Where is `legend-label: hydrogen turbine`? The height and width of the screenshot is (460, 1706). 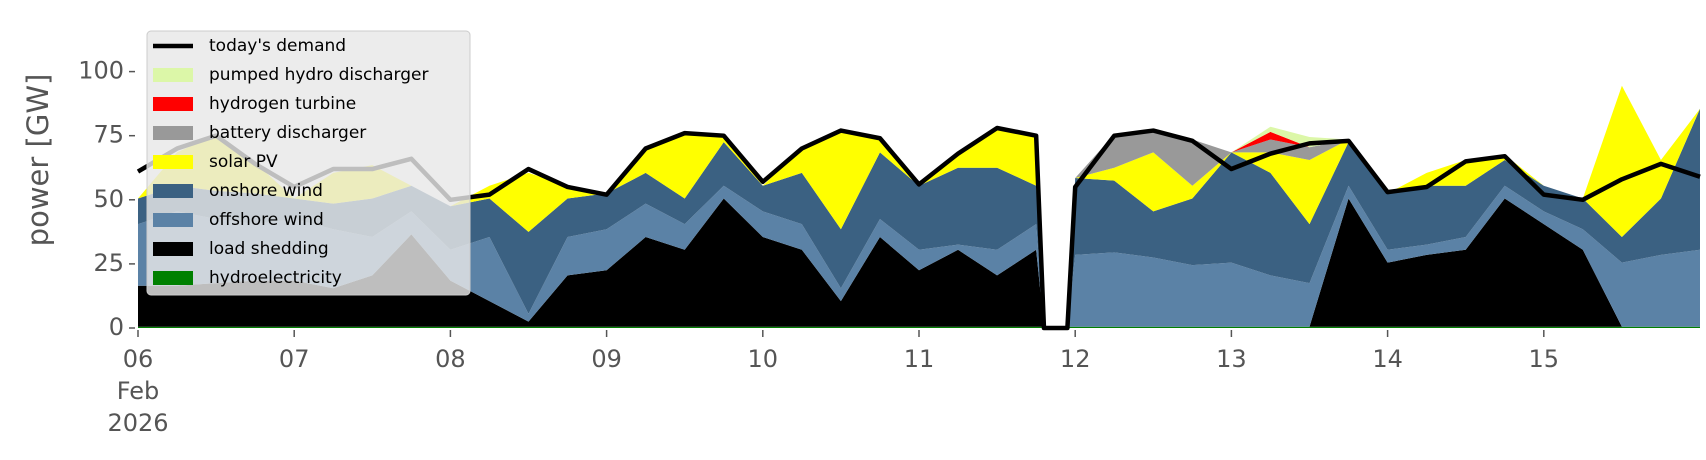 legend-label: hydrogen turbine is located at coordinates (282, 104).